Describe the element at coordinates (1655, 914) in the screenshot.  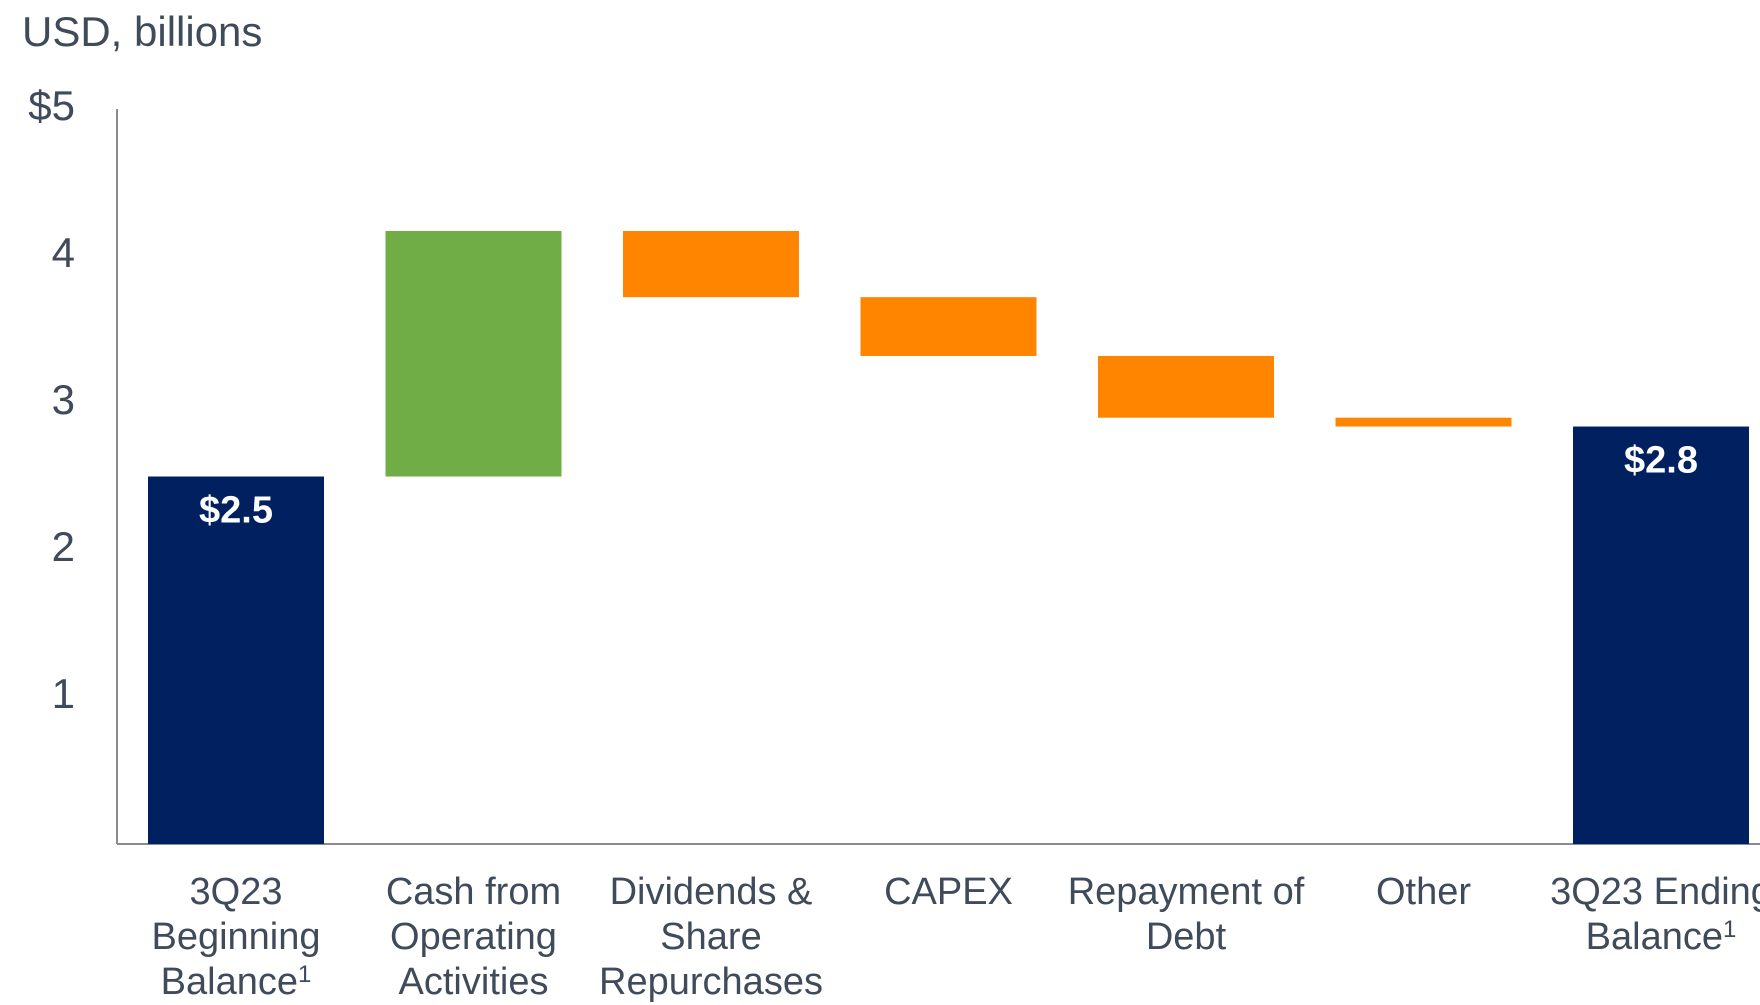
I see `category-text: 3Q23 Ending Balance` at that location.